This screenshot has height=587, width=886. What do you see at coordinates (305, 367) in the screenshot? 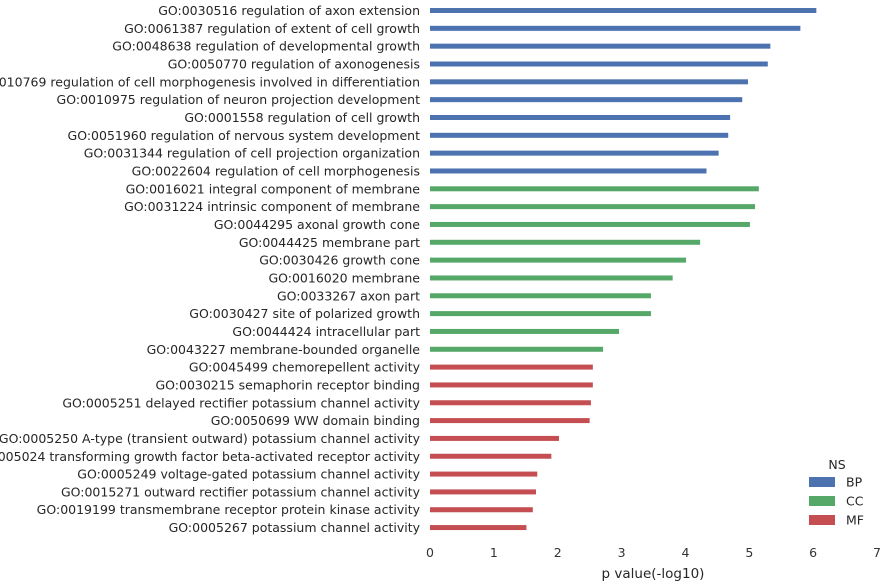
I see `category-label: GO:0045499 chemorepellent activity` at bounding box center [305, 367].